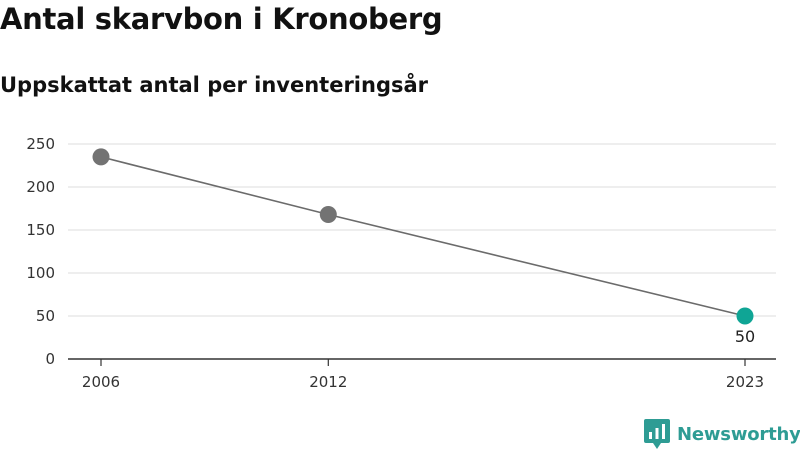  What do you see at coordinates (738, 434) in the screenshot?
I see `brand-name: Newsworthy` at bounding box center [738, 434].